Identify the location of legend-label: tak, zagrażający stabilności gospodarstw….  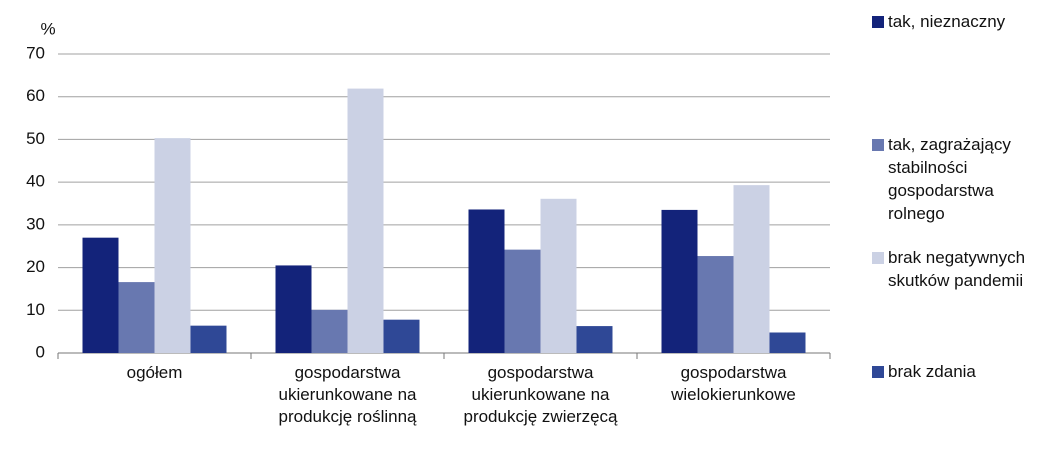
(949, 179).